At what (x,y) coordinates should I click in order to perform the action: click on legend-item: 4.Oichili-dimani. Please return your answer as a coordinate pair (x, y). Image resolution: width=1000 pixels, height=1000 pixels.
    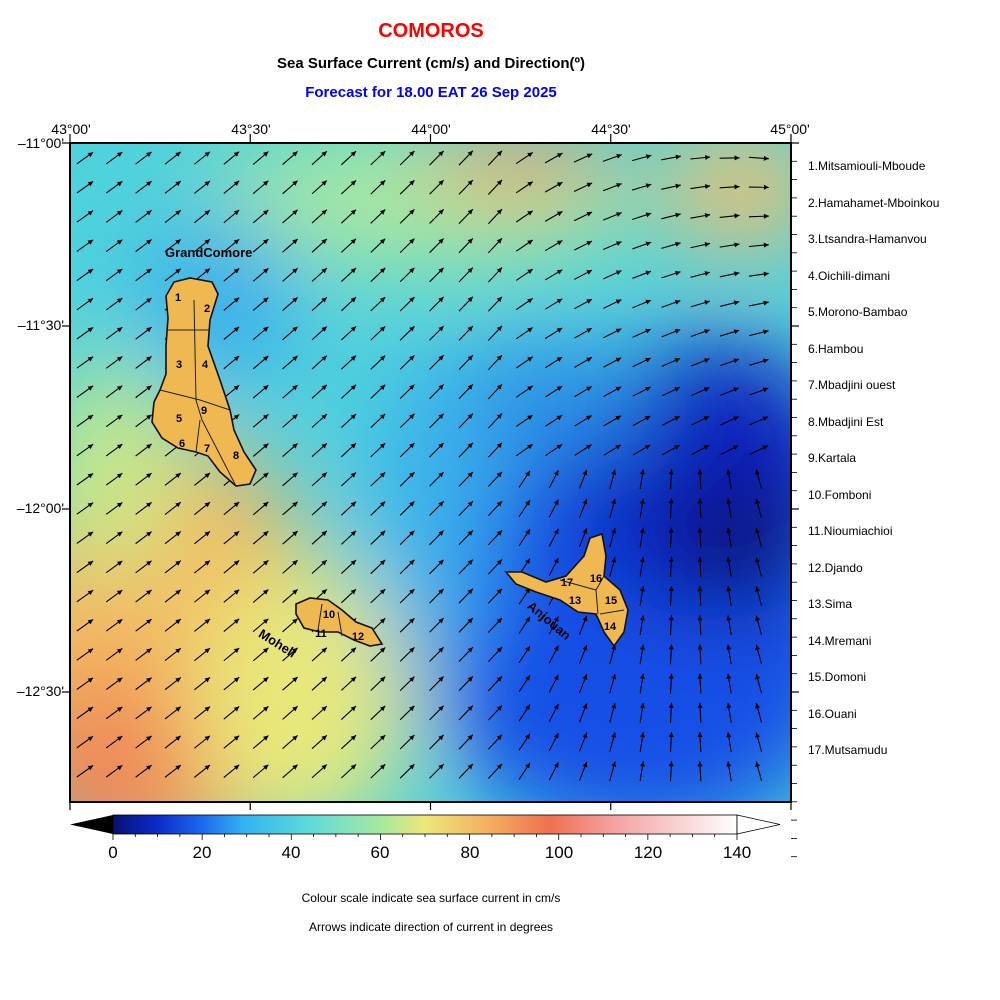
    Looking at the image, I should click on (849, 276).